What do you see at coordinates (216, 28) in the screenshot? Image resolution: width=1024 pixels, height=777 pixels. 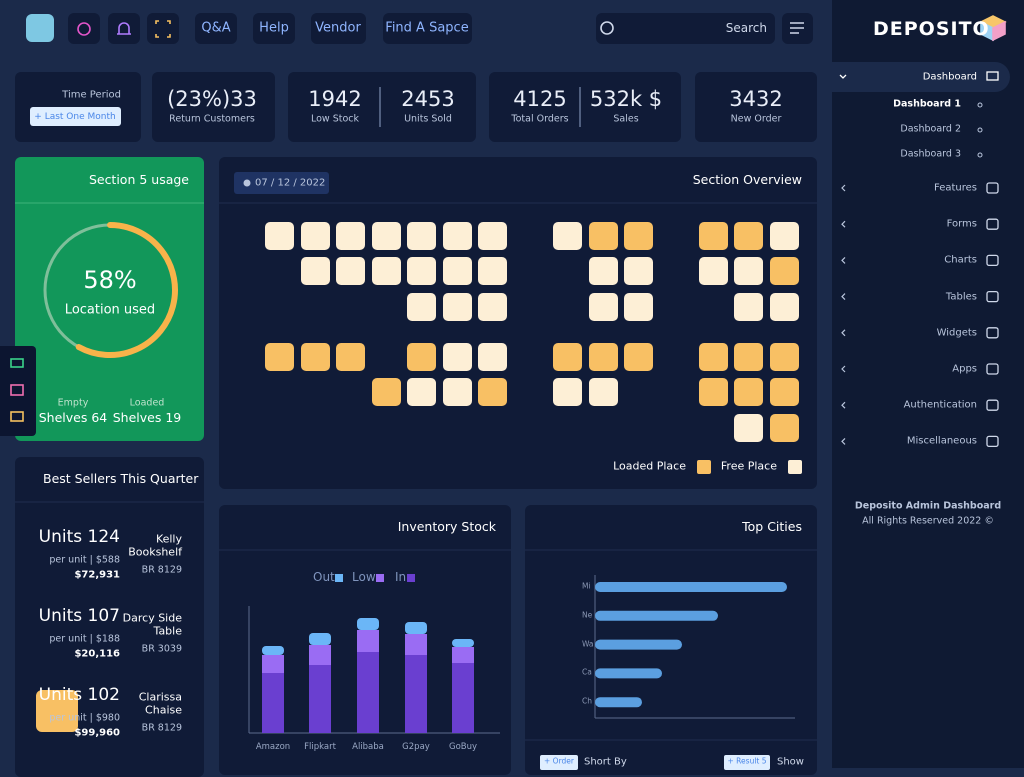 I see `qa-button` at bounding box center [216, 28].